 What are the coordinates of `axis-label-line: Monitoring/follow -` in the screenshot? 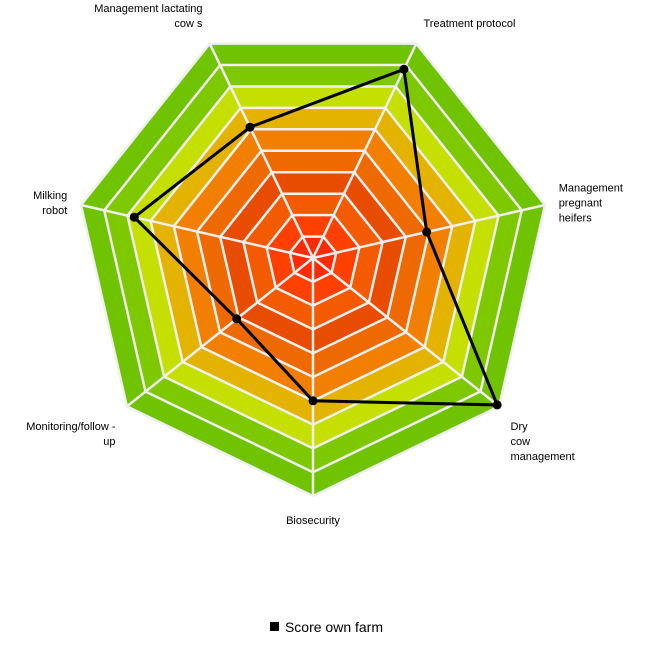 It's located at (71, 427).